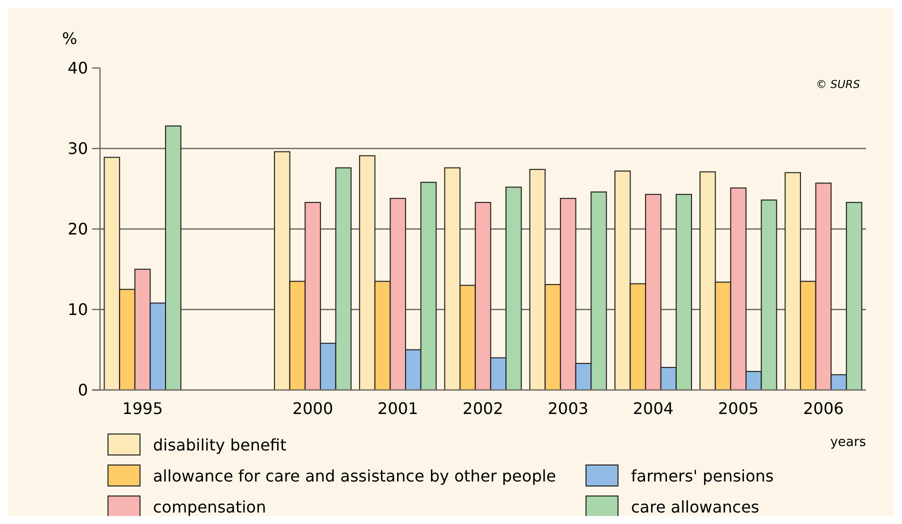 The width and height of the screenshot is (902, 524). Describe the element at coordinates (398, 408) in the screenshot. I see `x-tick-label: 2001` at that location.